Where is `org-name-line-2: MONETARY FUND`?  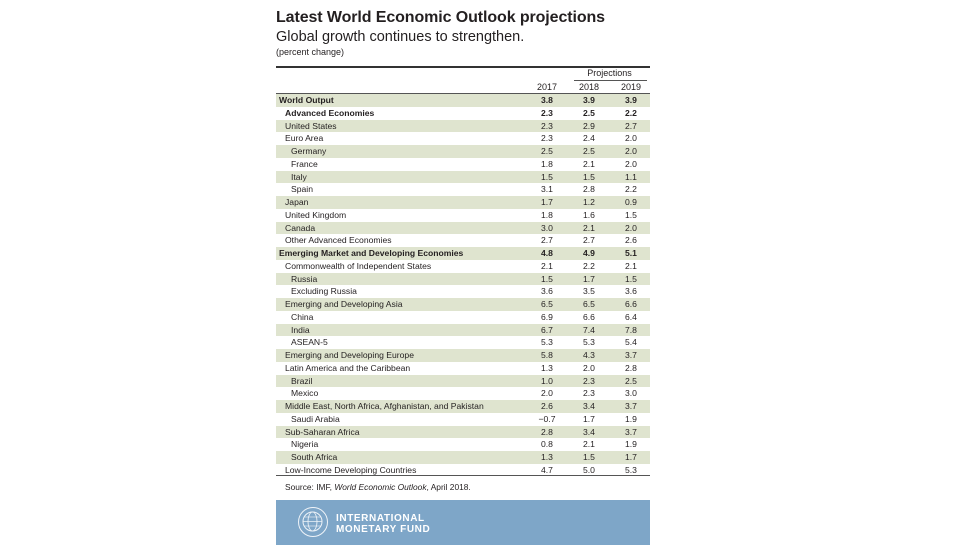
org-name-line-2: MONETARY FUND is located at coordinates (383, 529).